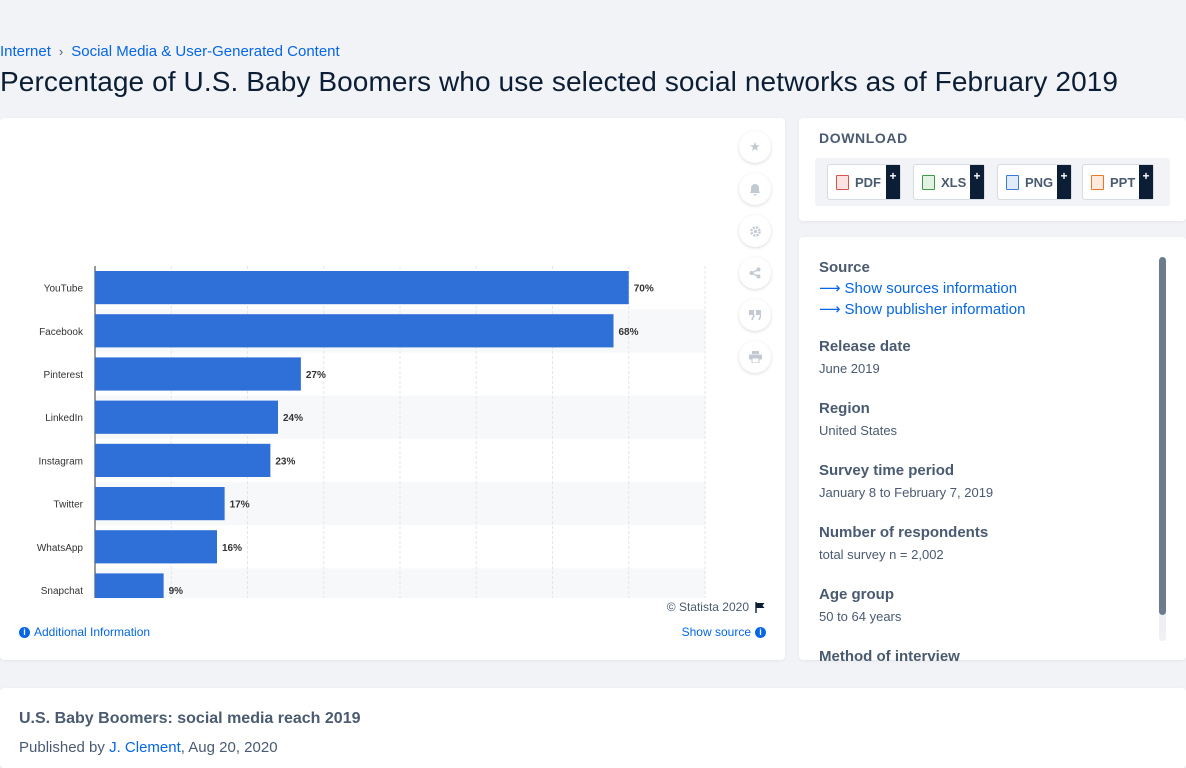 This screenshot has height=768, width=1186. I want to click on data-label: 24%, so click(293, 418).